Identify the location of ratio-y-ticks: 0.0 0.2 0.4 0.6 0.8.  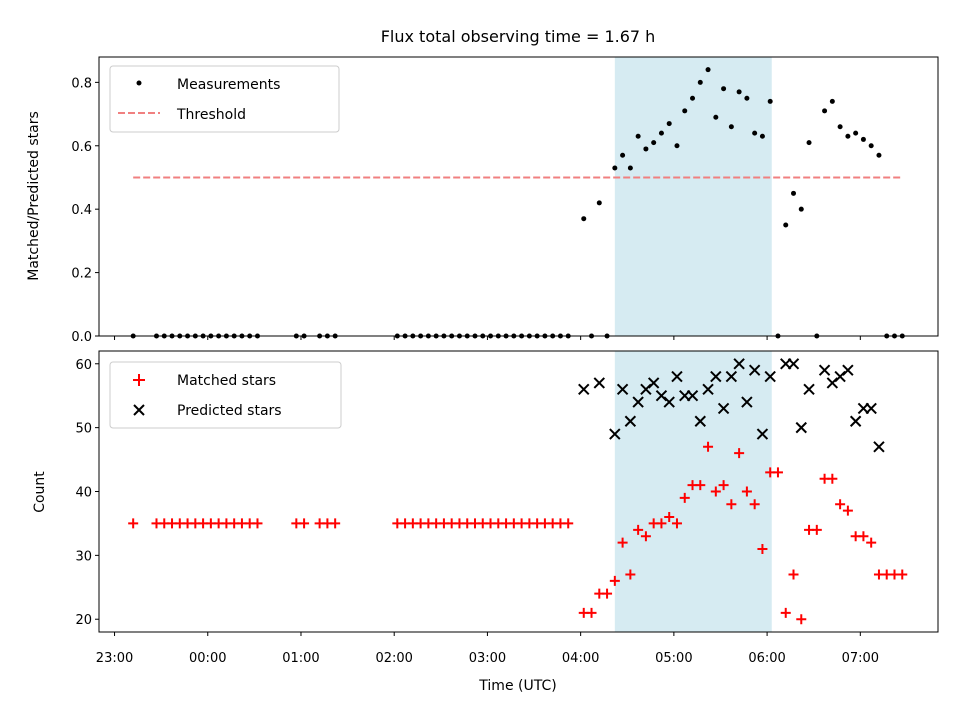
(85, 210).